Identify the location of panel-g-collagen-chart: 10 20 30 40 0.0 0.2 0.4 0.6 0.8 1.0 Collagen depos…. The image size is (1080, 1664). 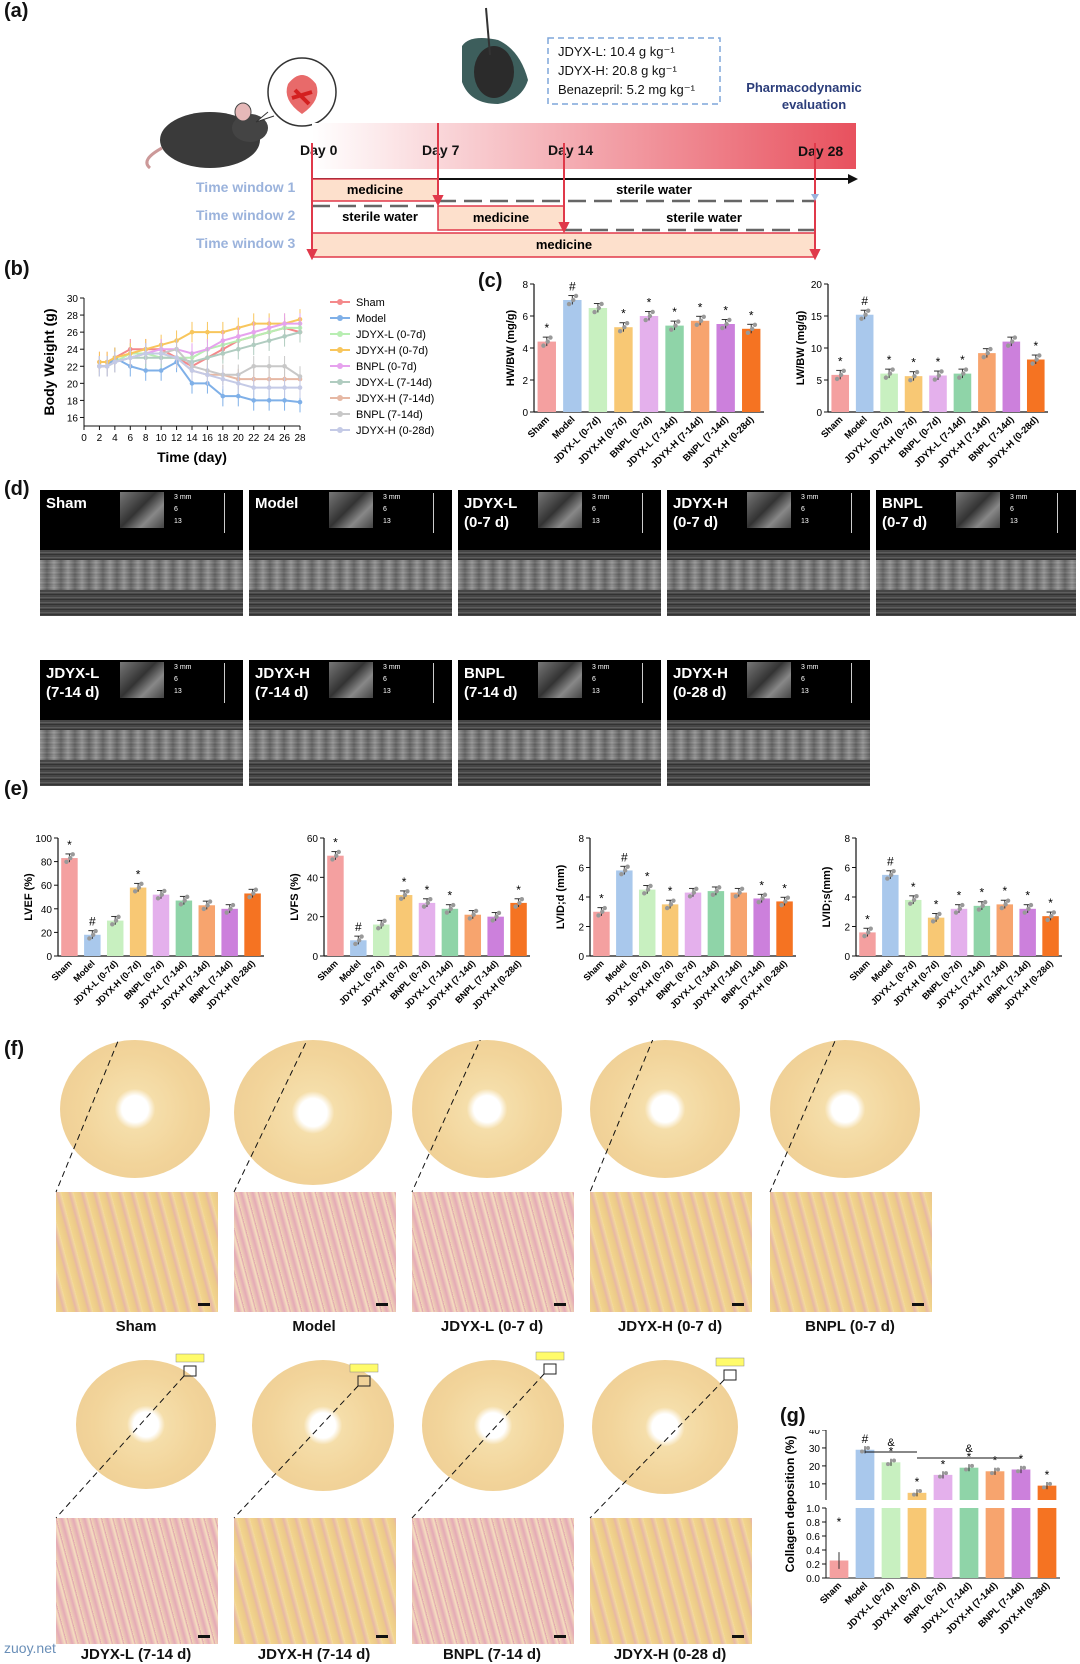
(921, 1533).